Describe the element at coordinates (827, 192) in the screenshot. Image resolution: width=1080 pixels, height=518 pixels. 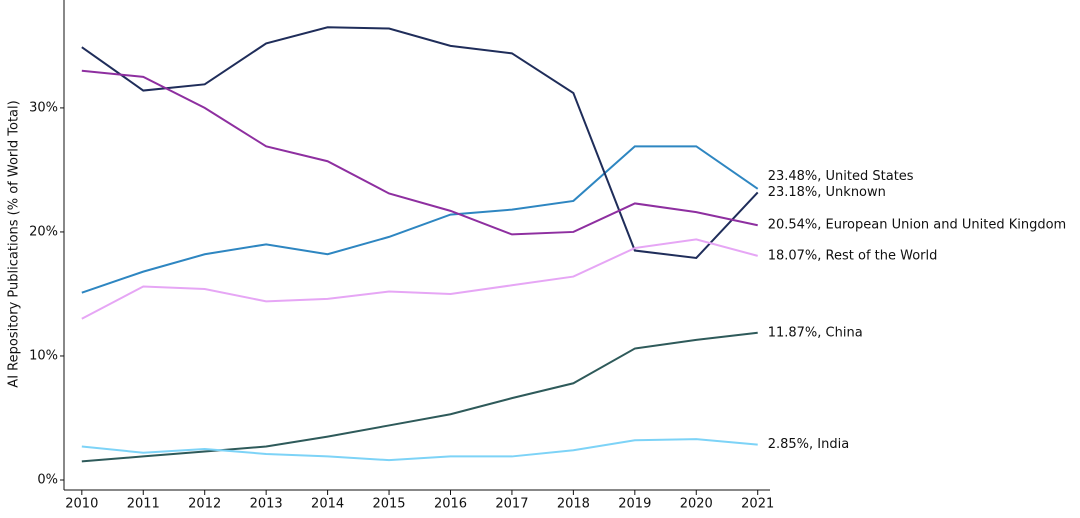
I see `end-label: 23.18%, Unknown` at that location.